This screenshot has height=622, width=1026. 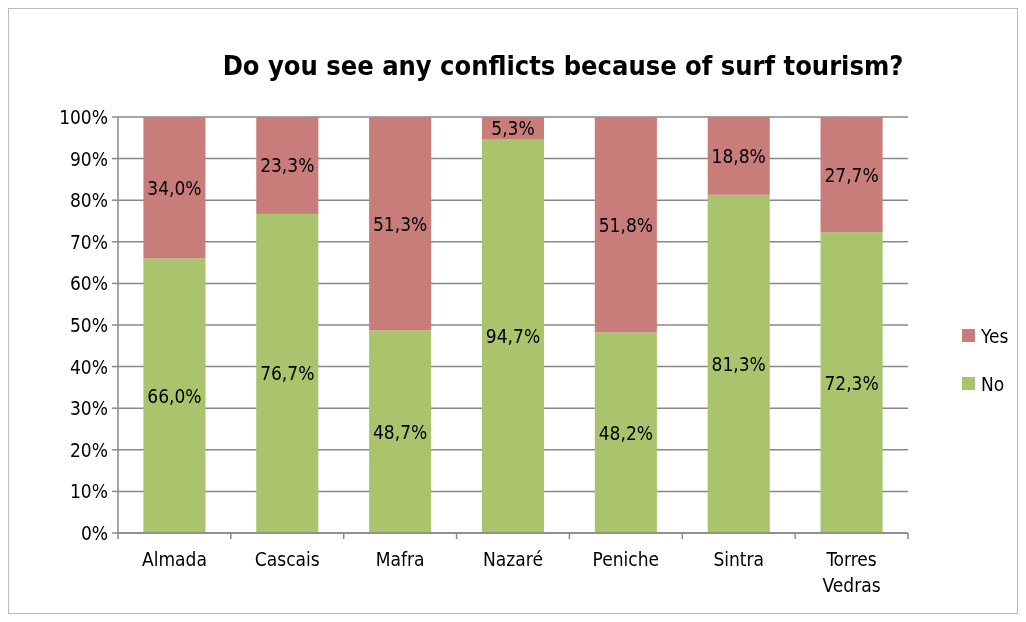 What do you see at coordinates (89, 200) in the screenshot?
I see `y-tick-label: 80%` at bounding box center [89, 200].